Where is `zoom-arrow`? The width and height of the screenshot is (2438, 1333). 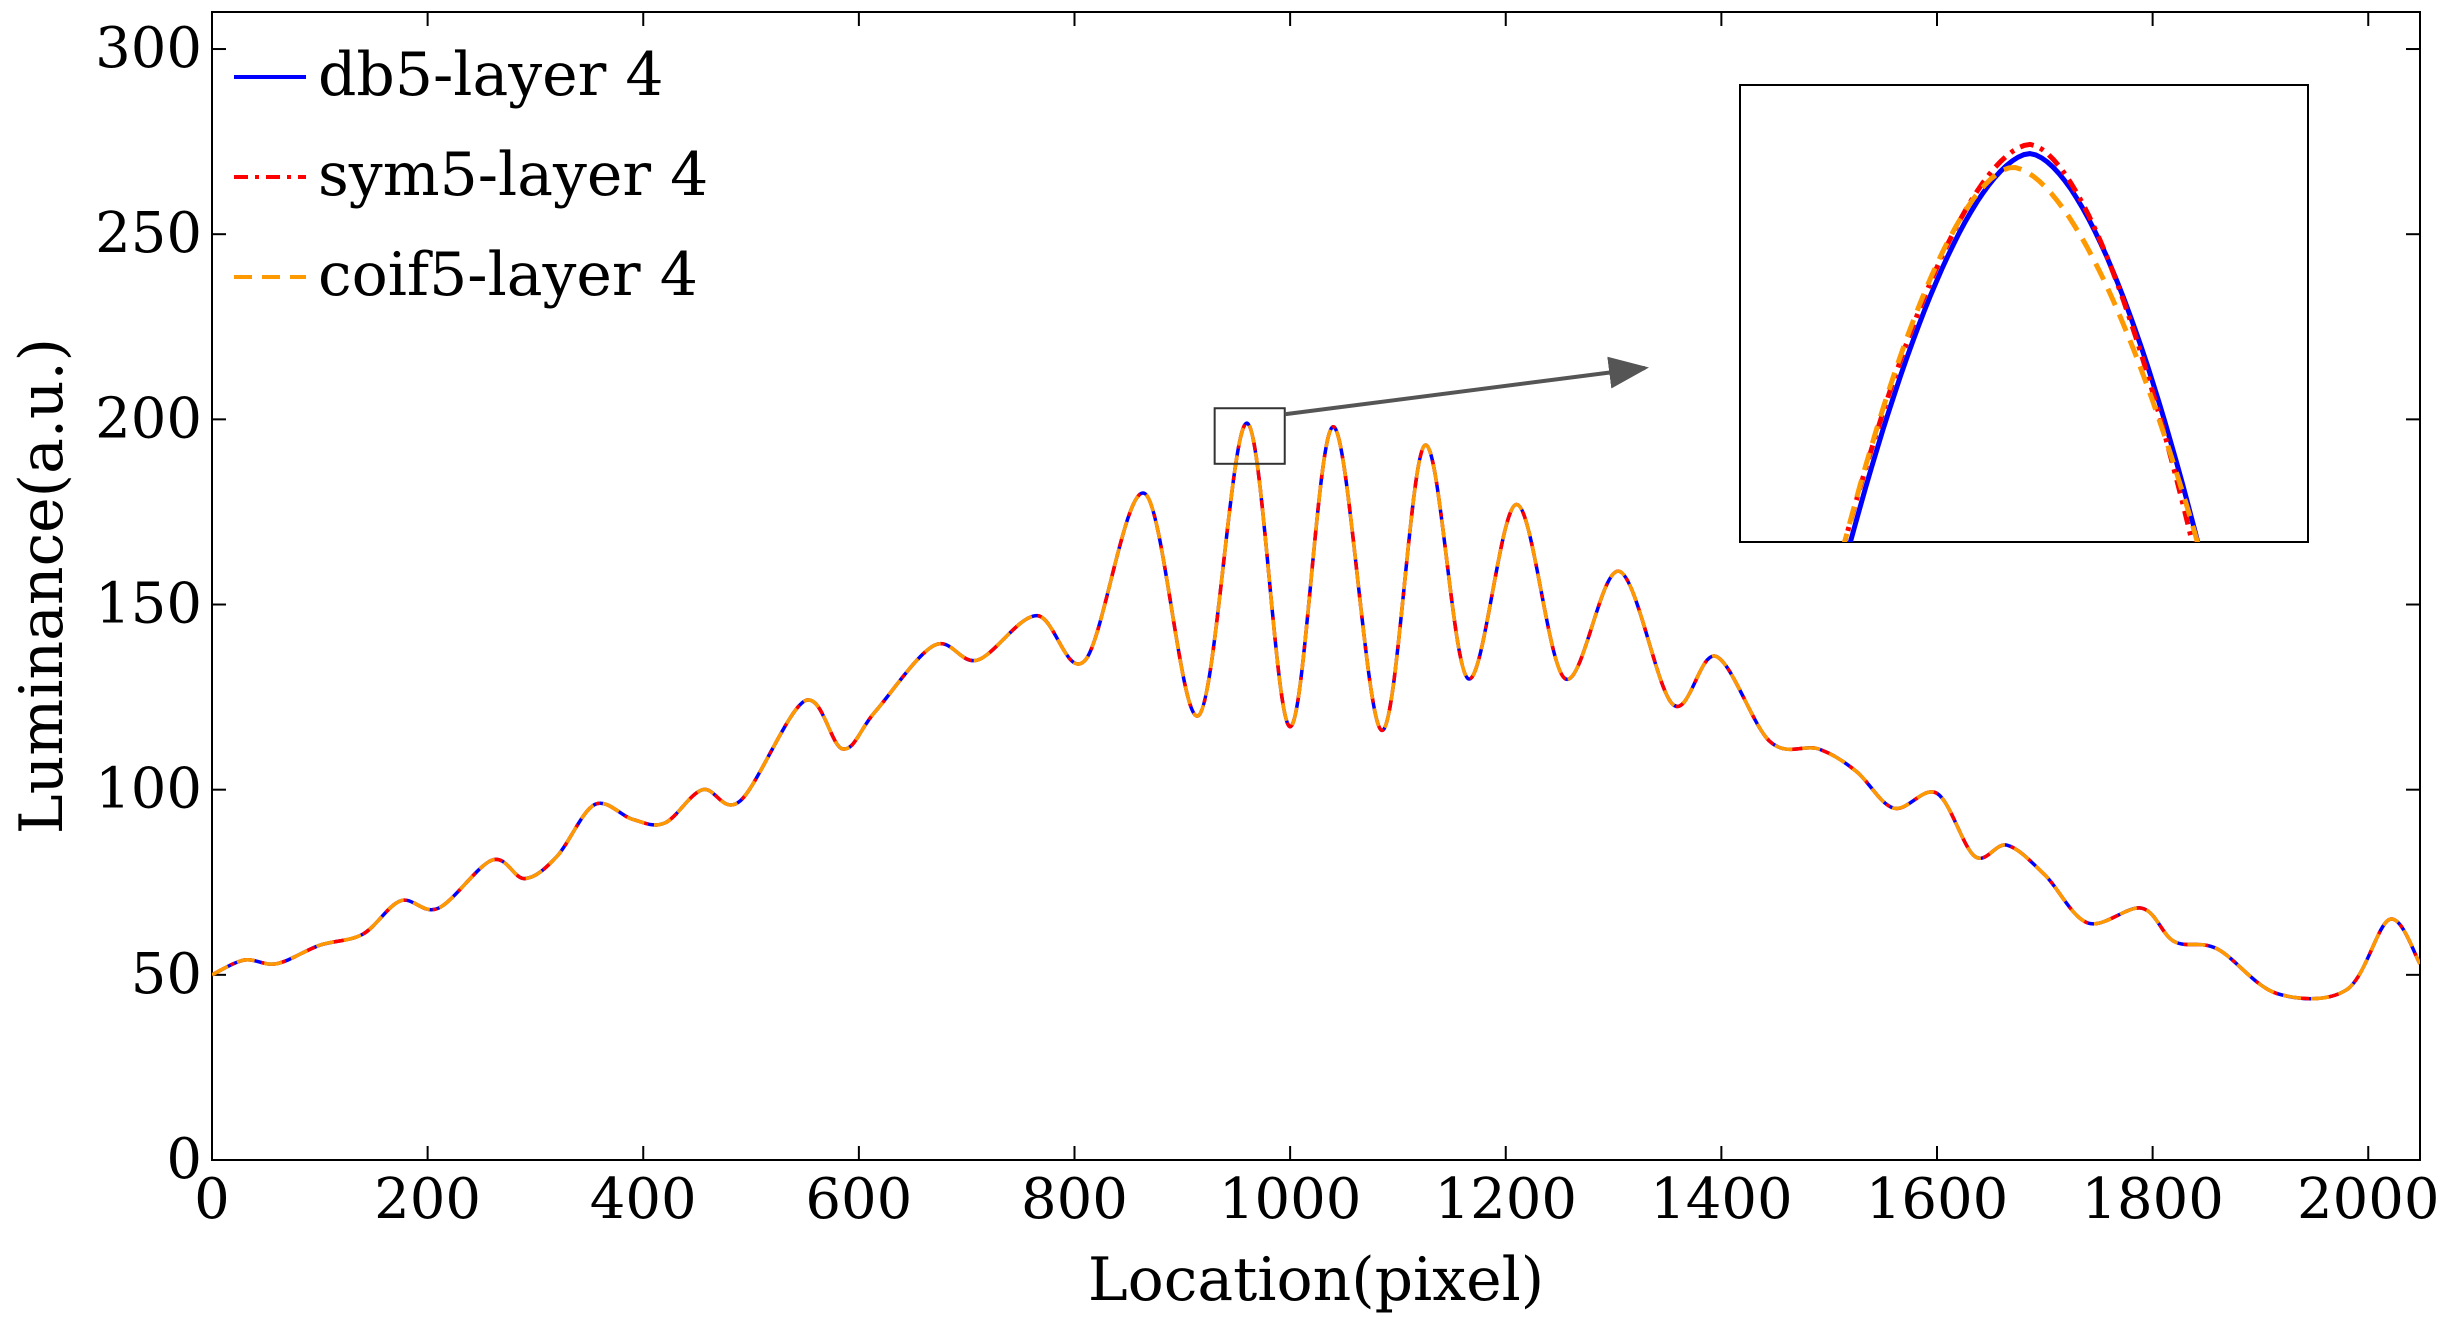
zoom-arrow is located at coordinates (1466, 386).